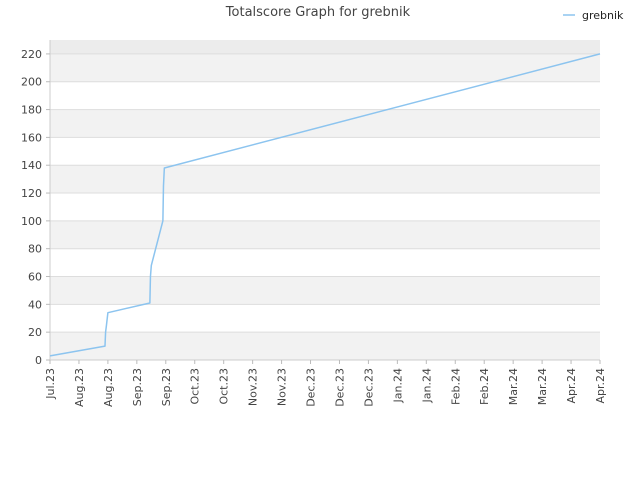 The width and height of the screenshot is (640, 480). What do you see at coordinates (31, 54) in the screenshot?
I see `y-tick-label: 220` at bounding box center [31, 54].